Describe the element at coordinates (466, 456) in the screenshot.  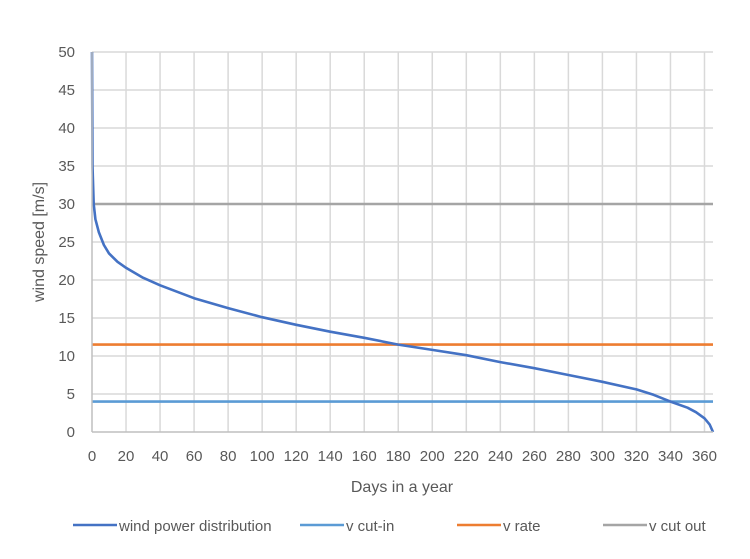
I see `x-tick-label: 220` at that location.